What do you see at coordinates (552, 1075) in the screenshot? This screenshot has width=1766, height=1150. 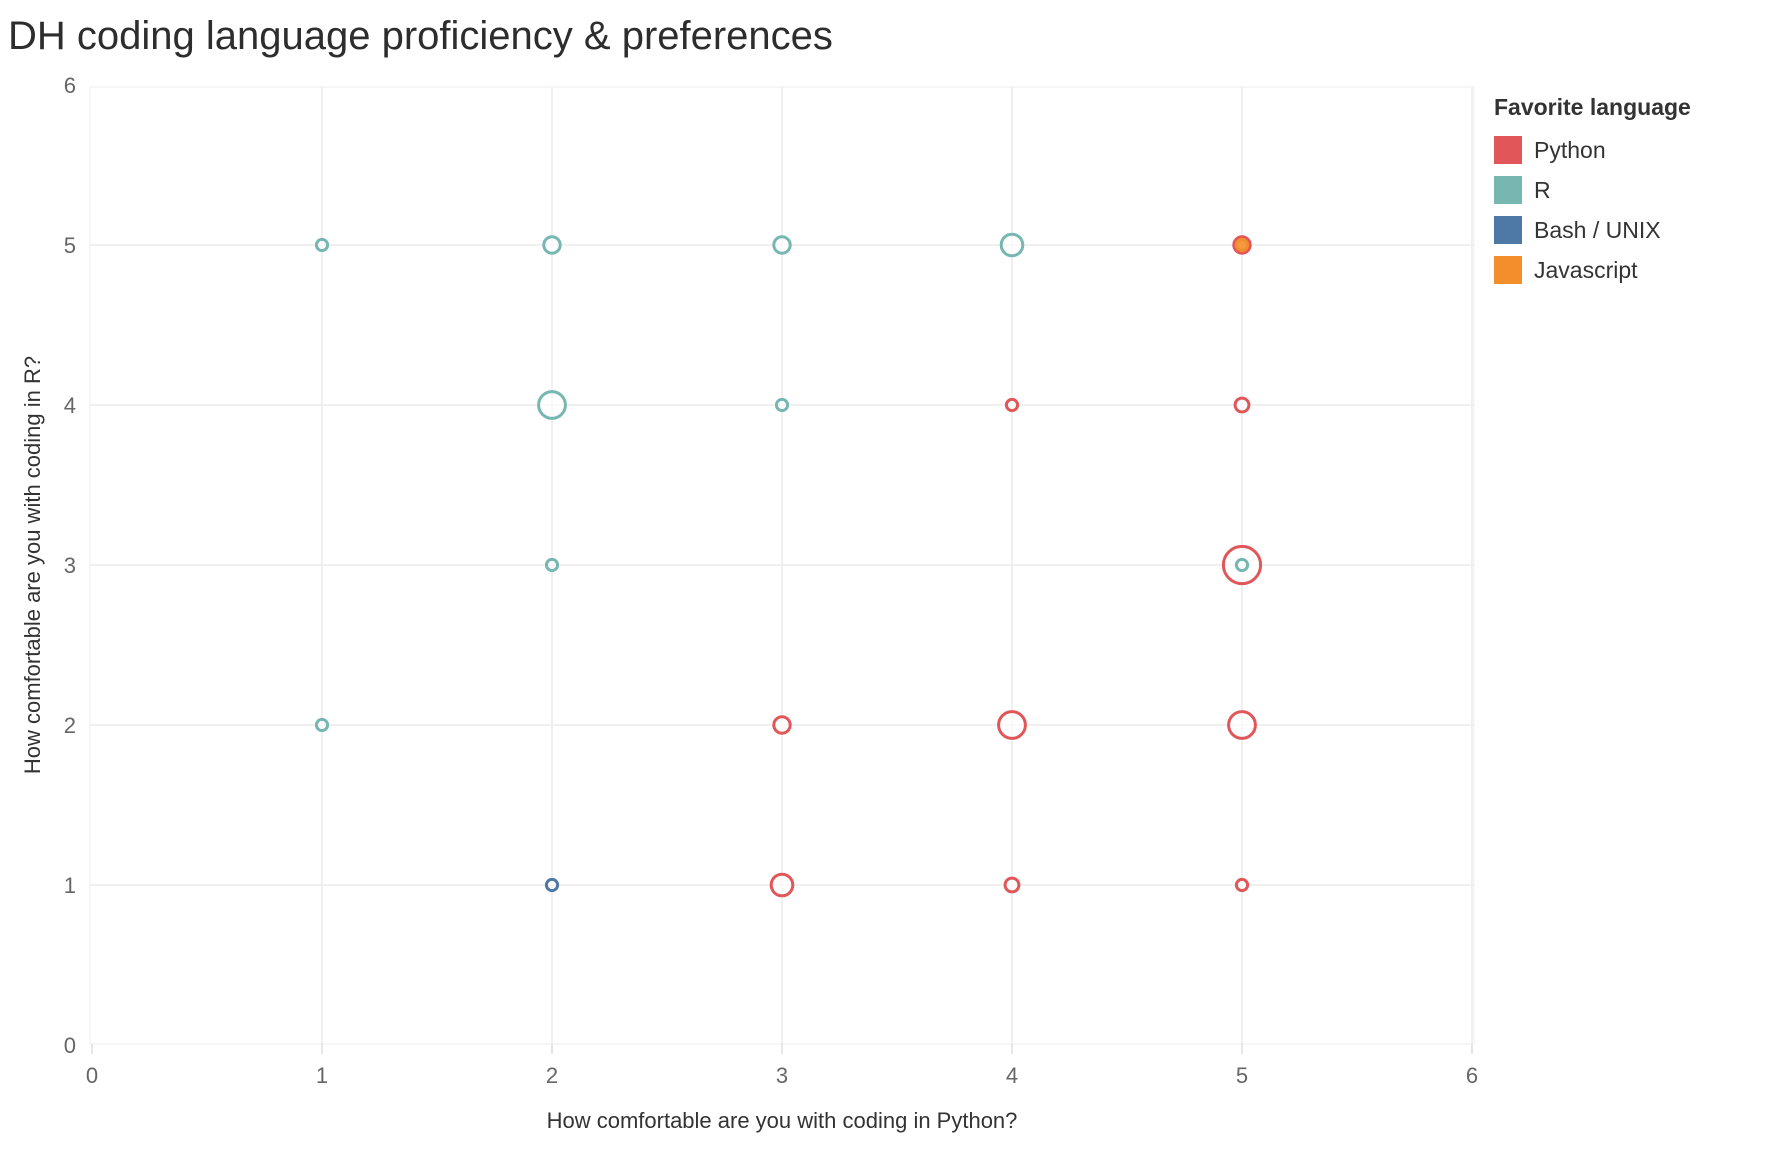 I see `x-tick-label: 2` at bounding box center [552, 1075].